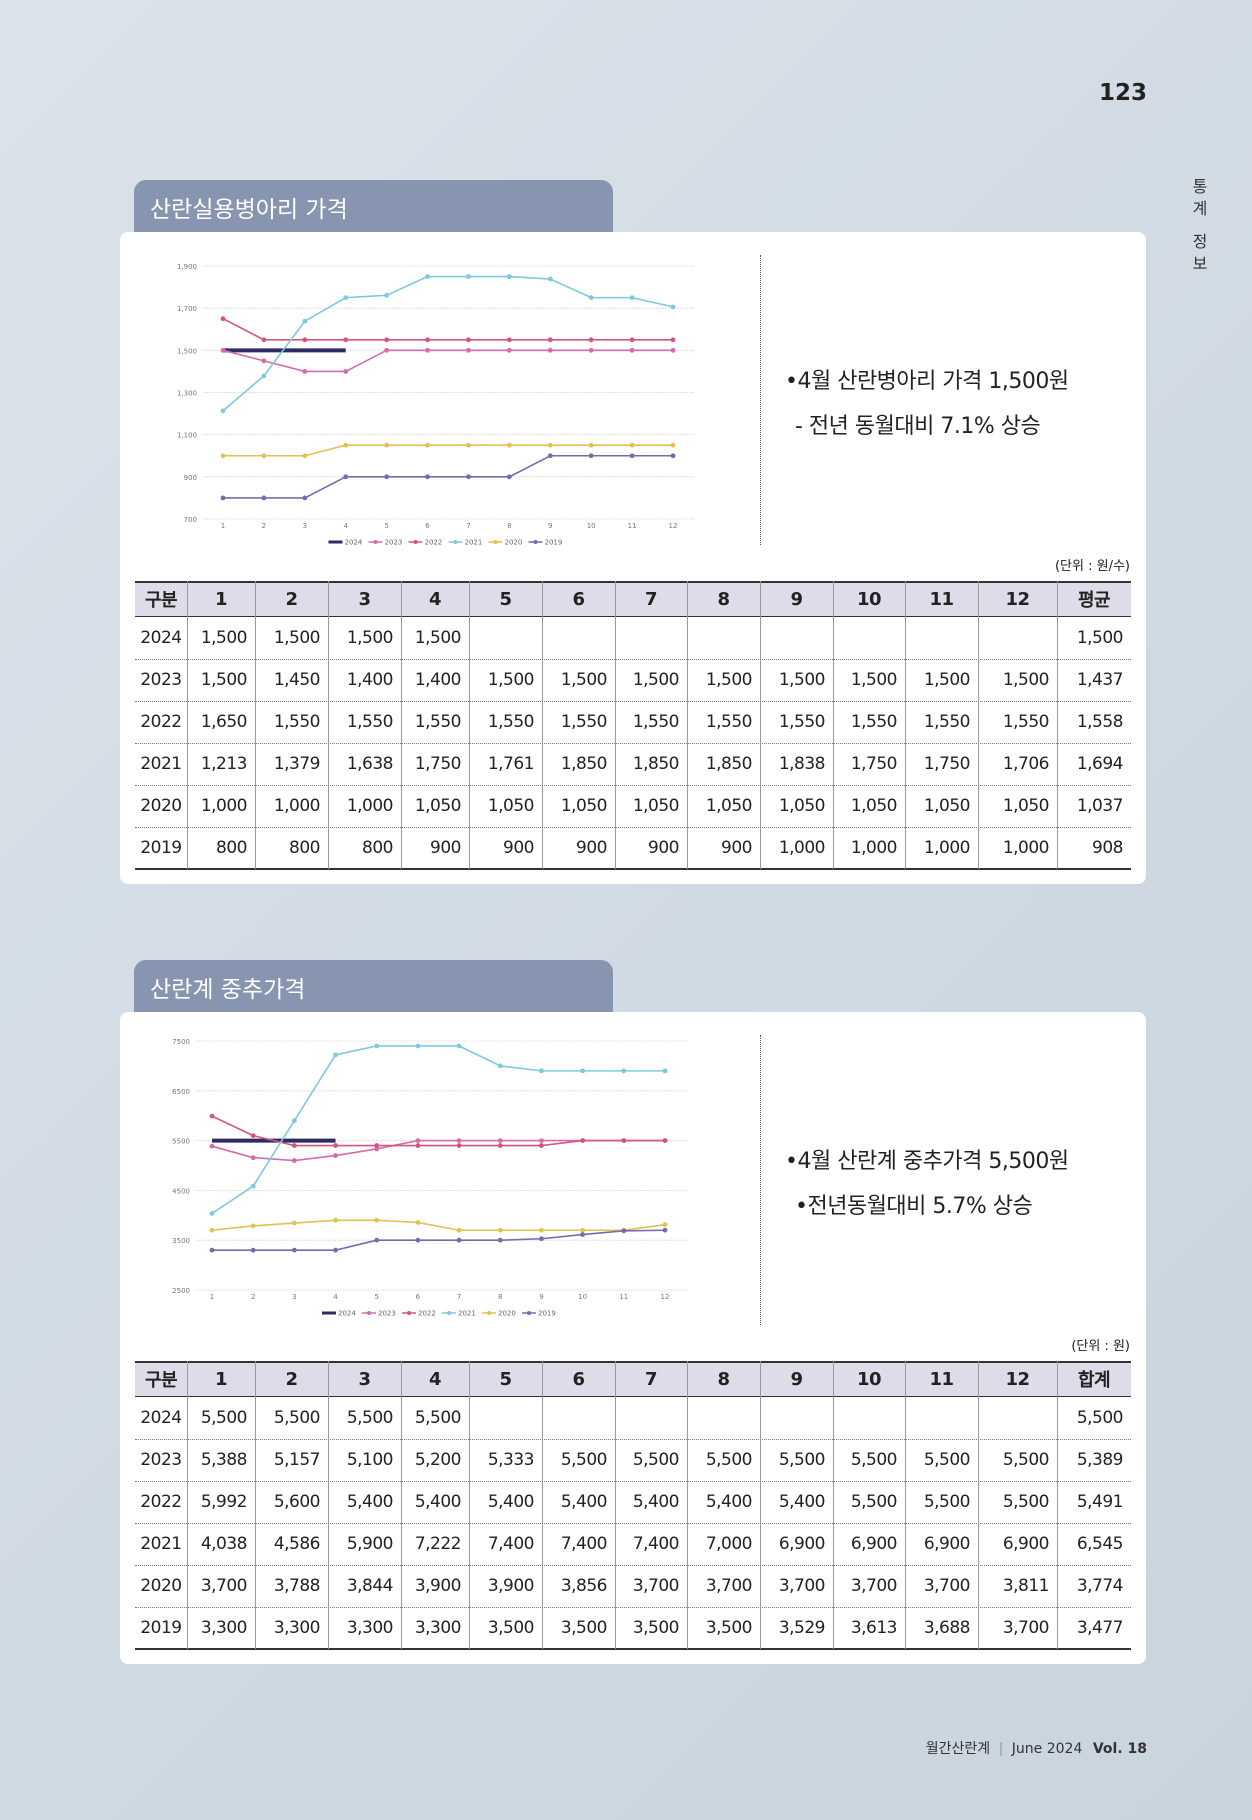  Describe the element at coordinates (161, 638) in the screenshot. I see `table-cell: 2024` at that location.